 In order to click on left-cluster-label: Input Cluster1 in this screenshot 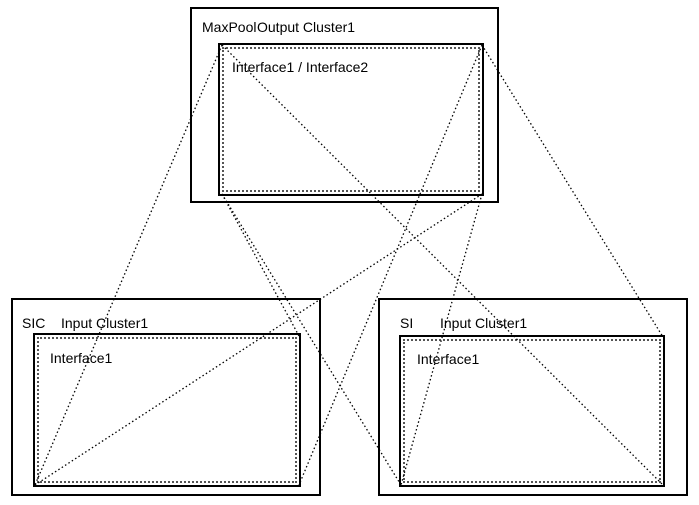, I will do `click(105, 323)`.